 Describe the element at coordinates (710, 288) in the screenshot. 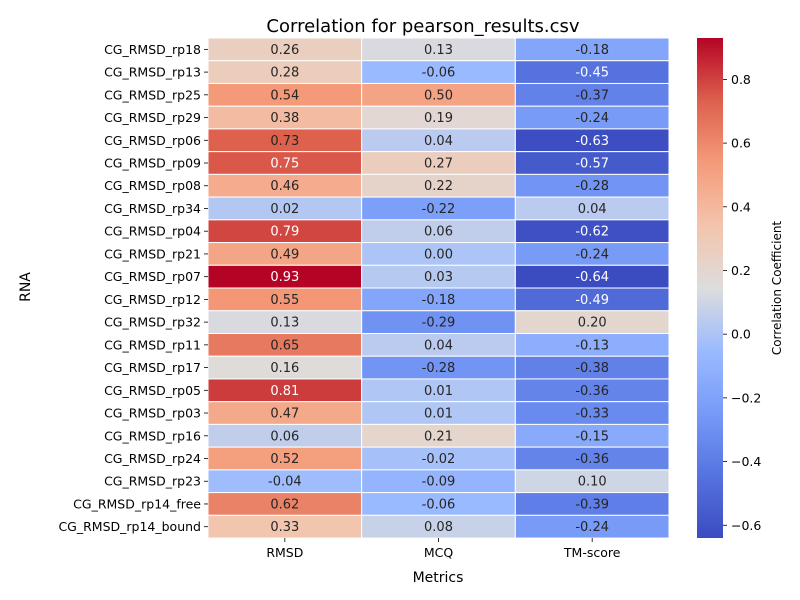

I see `colorbar` at that location.